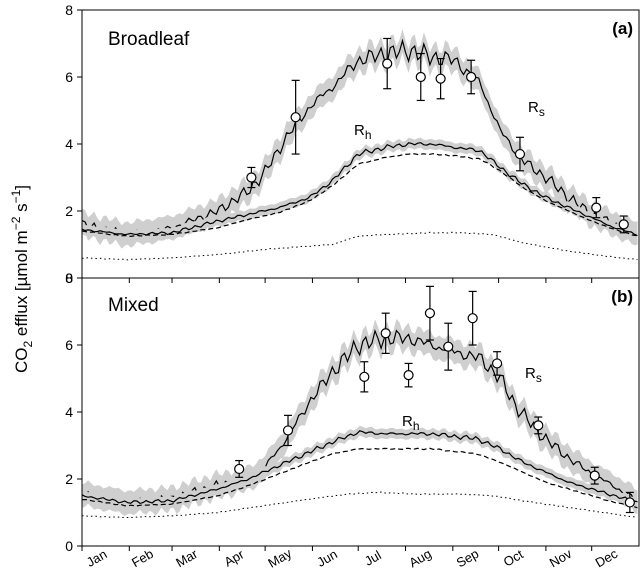  I want to click on panel-mixed-rh-subscript: h, so click(416, 426).